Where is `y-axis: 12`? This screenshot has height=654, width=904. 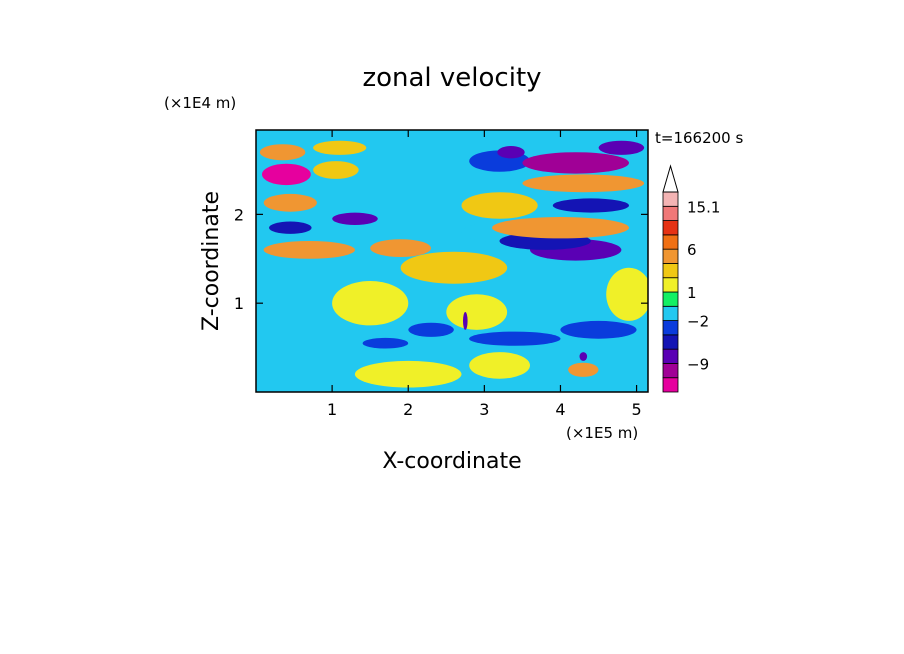 y-axis: 12 is located at coordinates (441, 259).